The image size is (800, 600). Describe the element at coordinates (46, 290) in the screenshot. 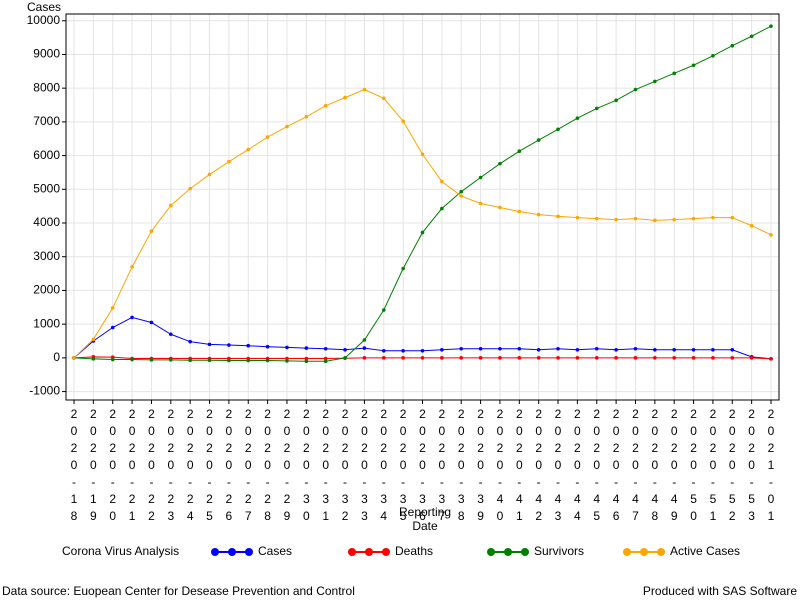

I see `y-tick-label: 2000` at that location.